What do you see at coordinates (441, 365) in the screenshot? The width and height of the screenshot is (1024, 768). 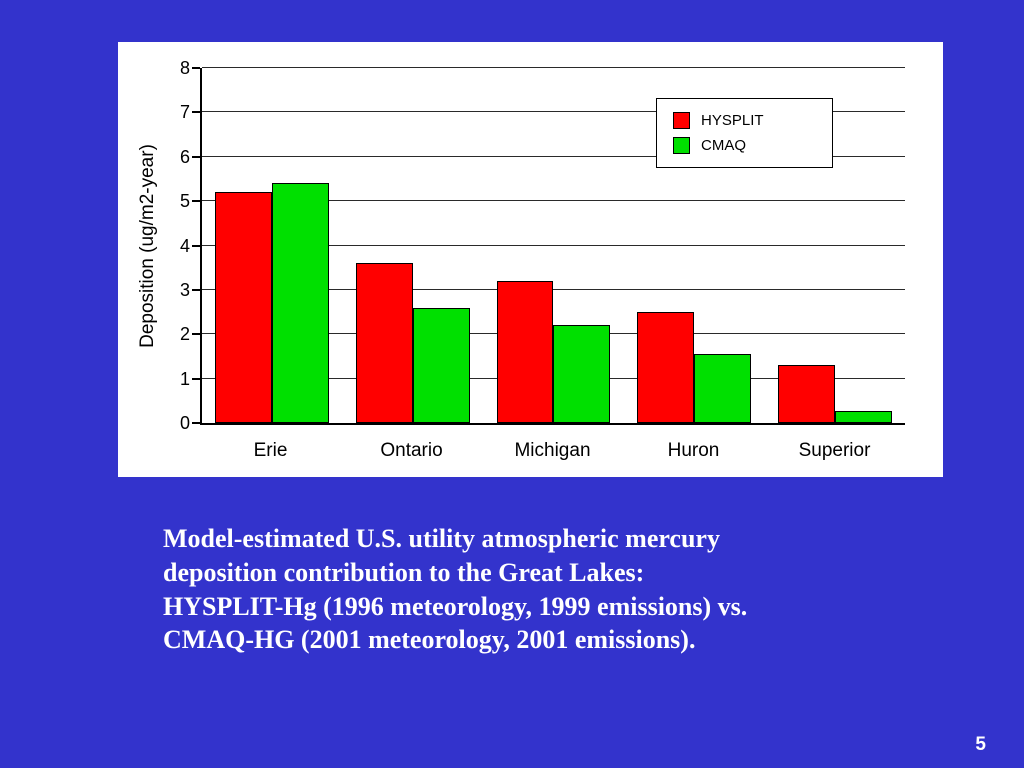 I see `bar-cmaq-ontario` at bounding box center [441, 365].